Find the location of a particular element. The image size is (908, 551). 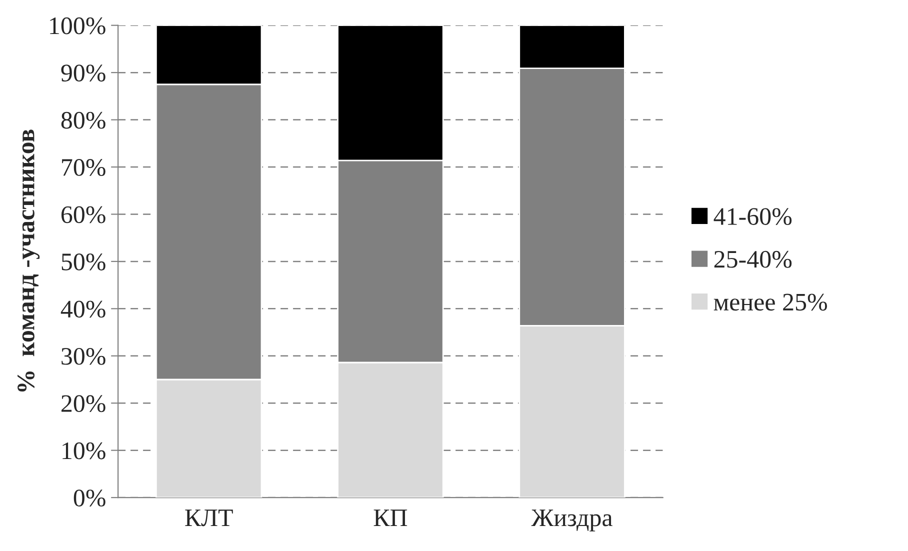

x-tick-label: КП is located at coordinates (391, 518).